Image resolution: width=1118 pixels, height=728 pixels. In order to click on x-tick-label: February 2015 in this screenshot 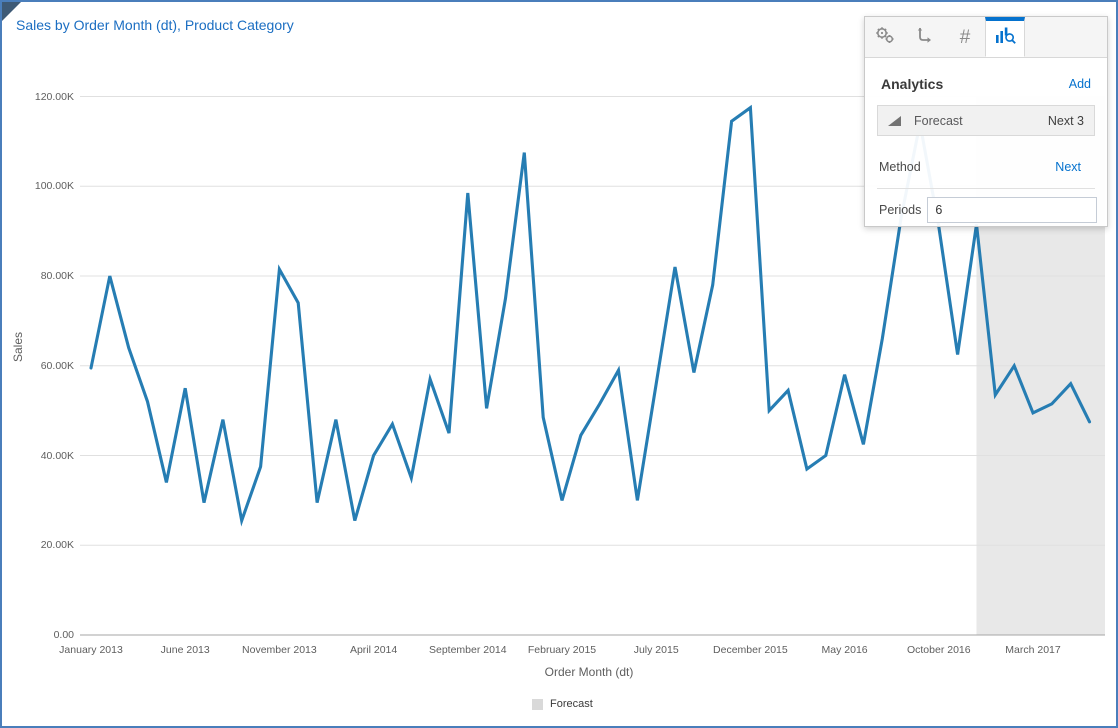, I will do `click(562, 650)`.